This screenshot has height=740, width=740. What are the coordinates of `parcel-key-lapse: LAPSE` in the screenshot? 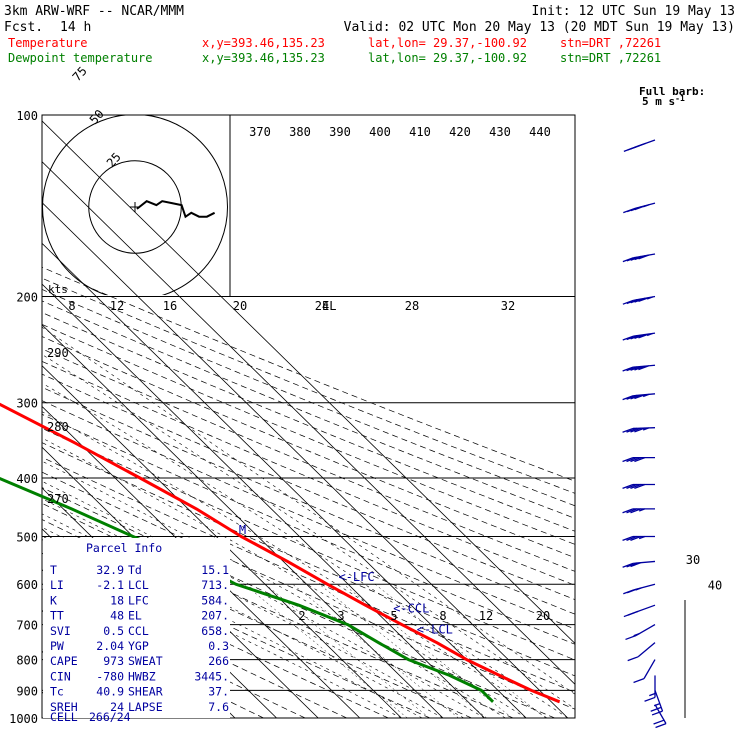 It's located at (145, 707).